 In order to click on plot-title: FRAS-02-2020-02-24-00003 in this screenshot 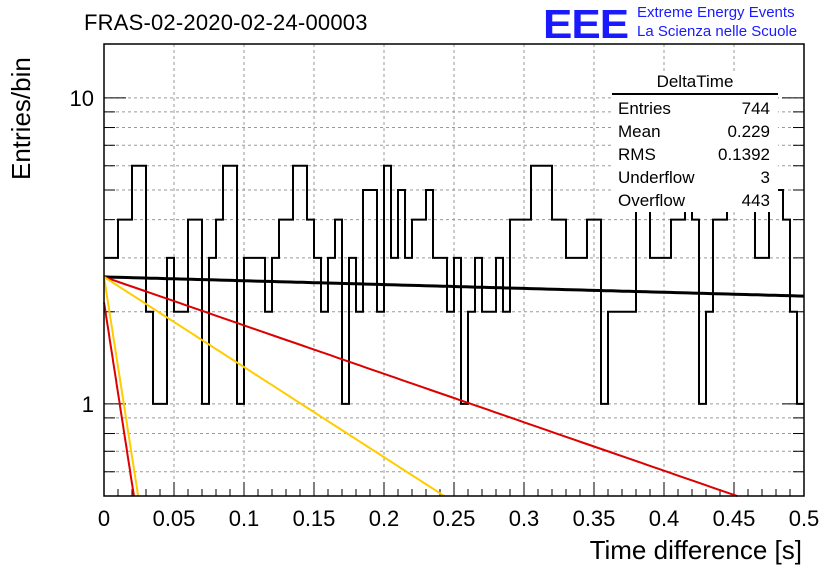, I will do `click(226, 22)`.